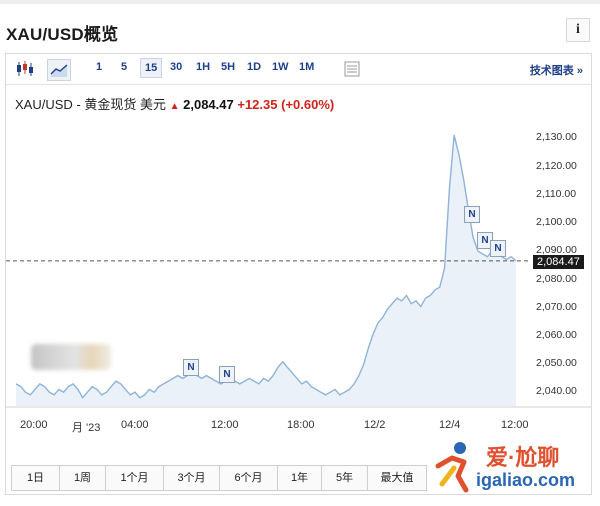 The width and height of the screenshot is (600, 506). Describe the element at coordinates (556, 307) in the screenshot. I see `y-tick: 2,070.00` at that location.